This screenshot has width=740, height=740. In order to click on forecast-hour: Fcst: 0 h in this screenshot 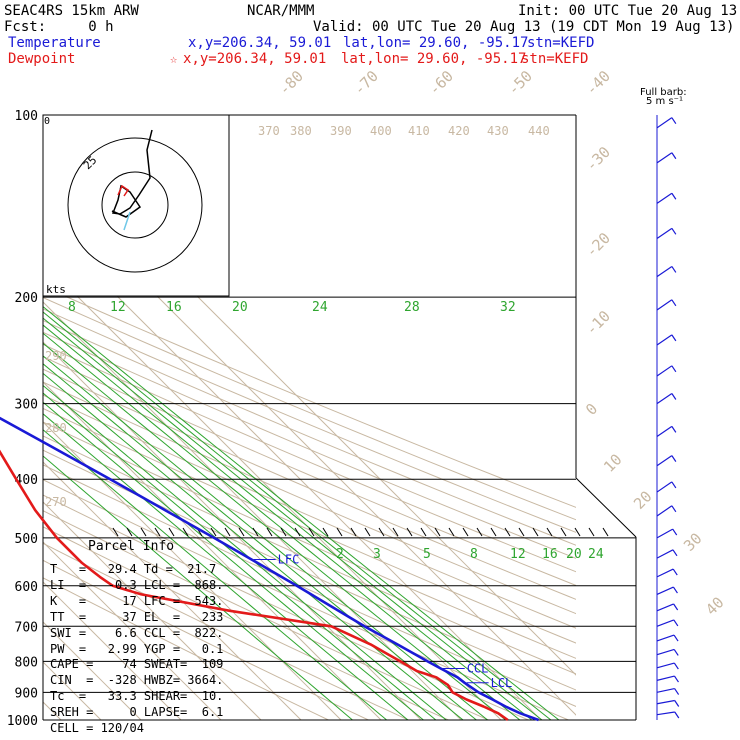, I will do `click(59, 27)`.